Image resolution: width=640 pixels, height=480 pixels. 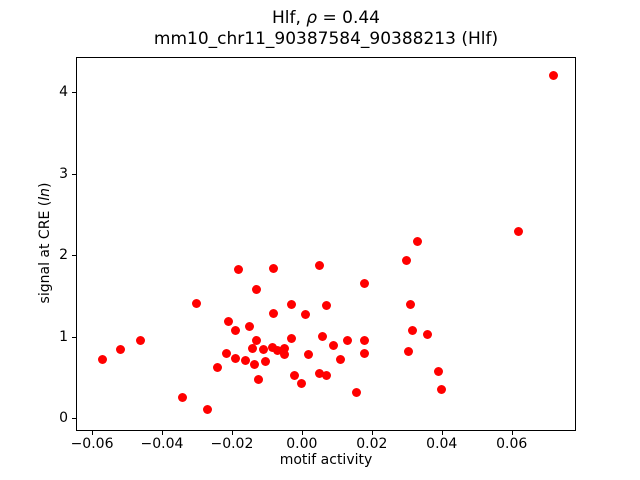 I want to click on y-axis-label-close: ), so click(x=45, y=185).